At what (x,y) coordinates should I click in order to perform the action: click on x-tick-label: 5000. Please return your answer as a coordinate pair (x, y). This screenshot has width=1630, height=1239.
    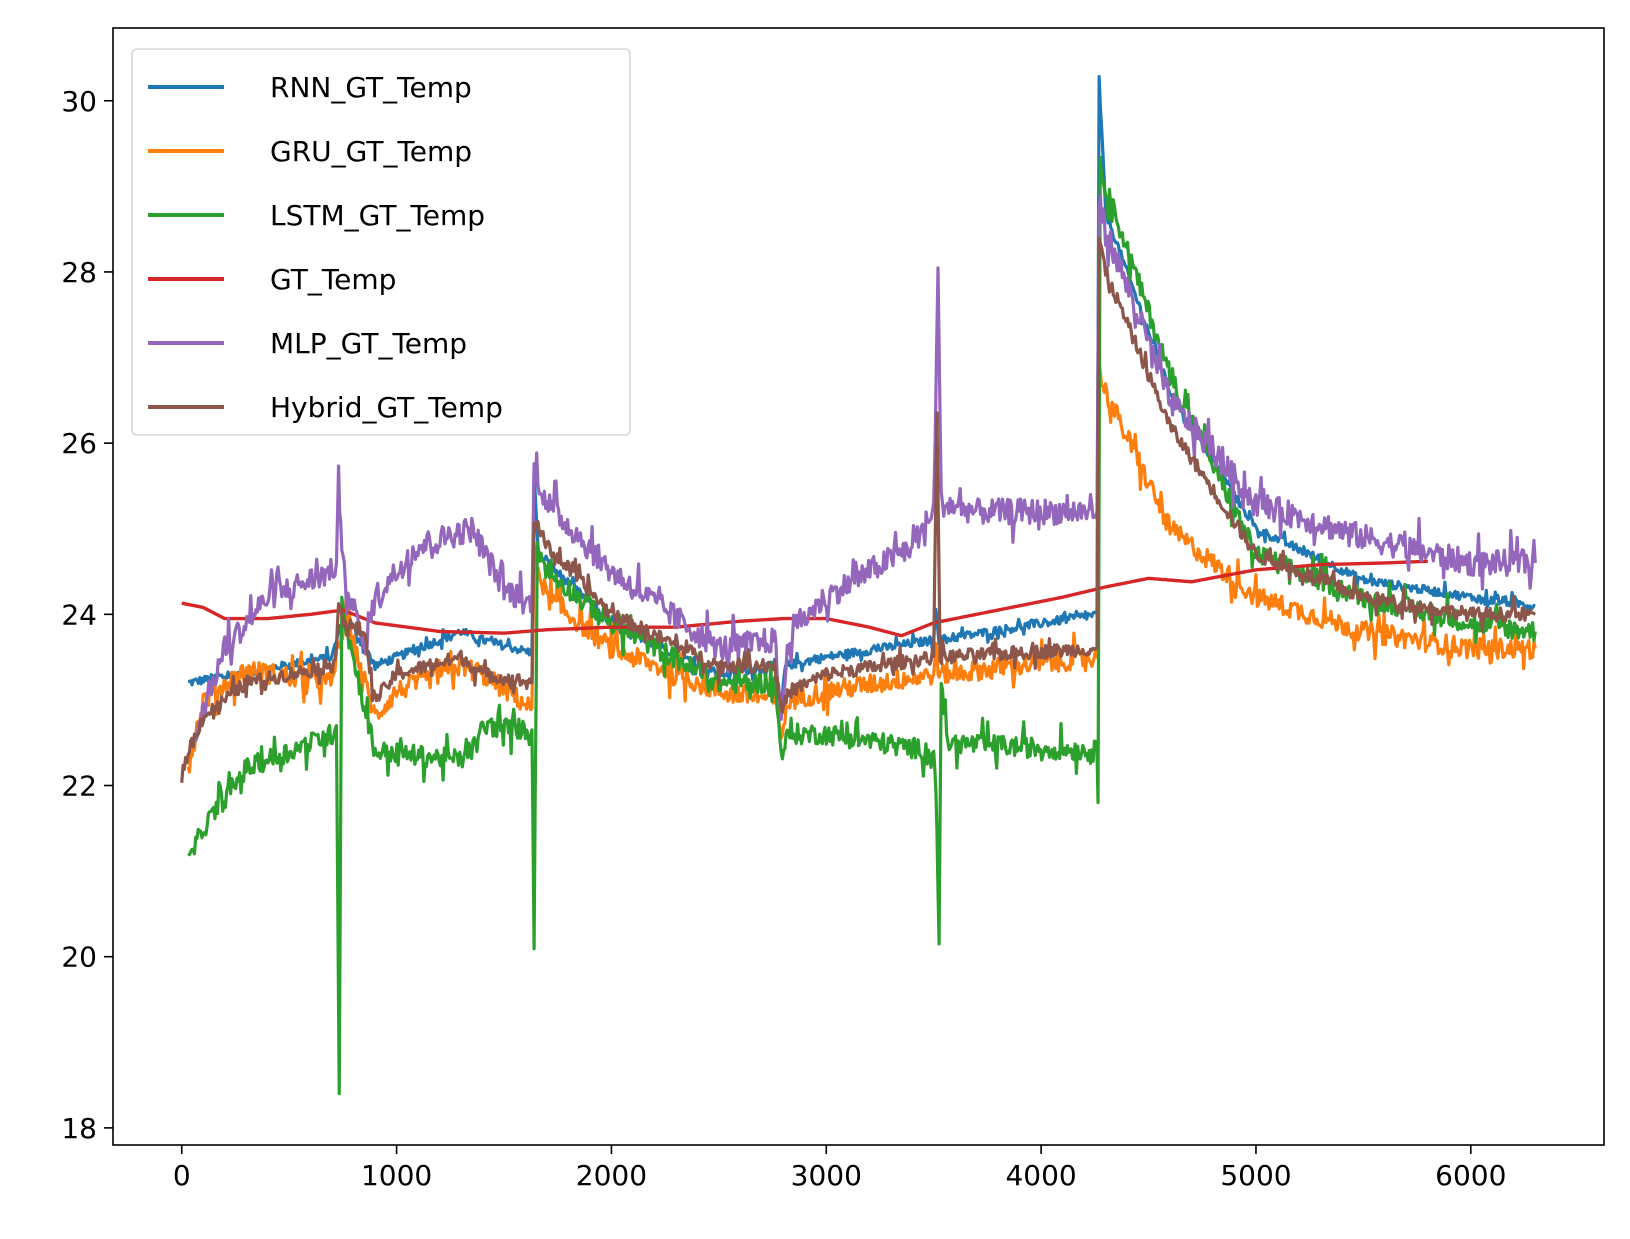
    Looking at the image, I should click on (1255, 1175).